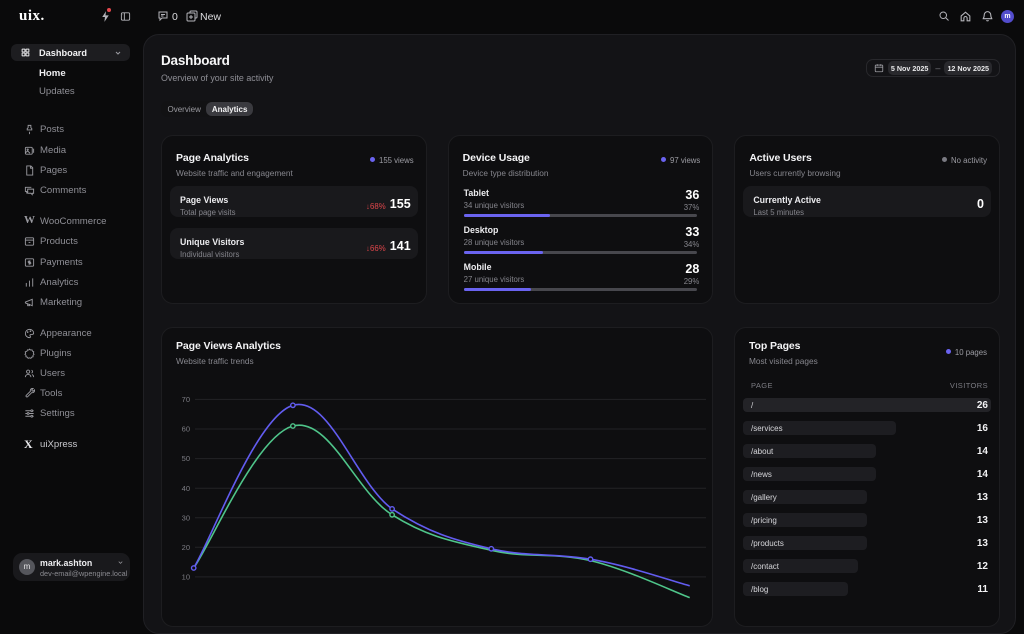 The image size is (1024, 634). I want to click on svg-text: 10, so click(186, 577).